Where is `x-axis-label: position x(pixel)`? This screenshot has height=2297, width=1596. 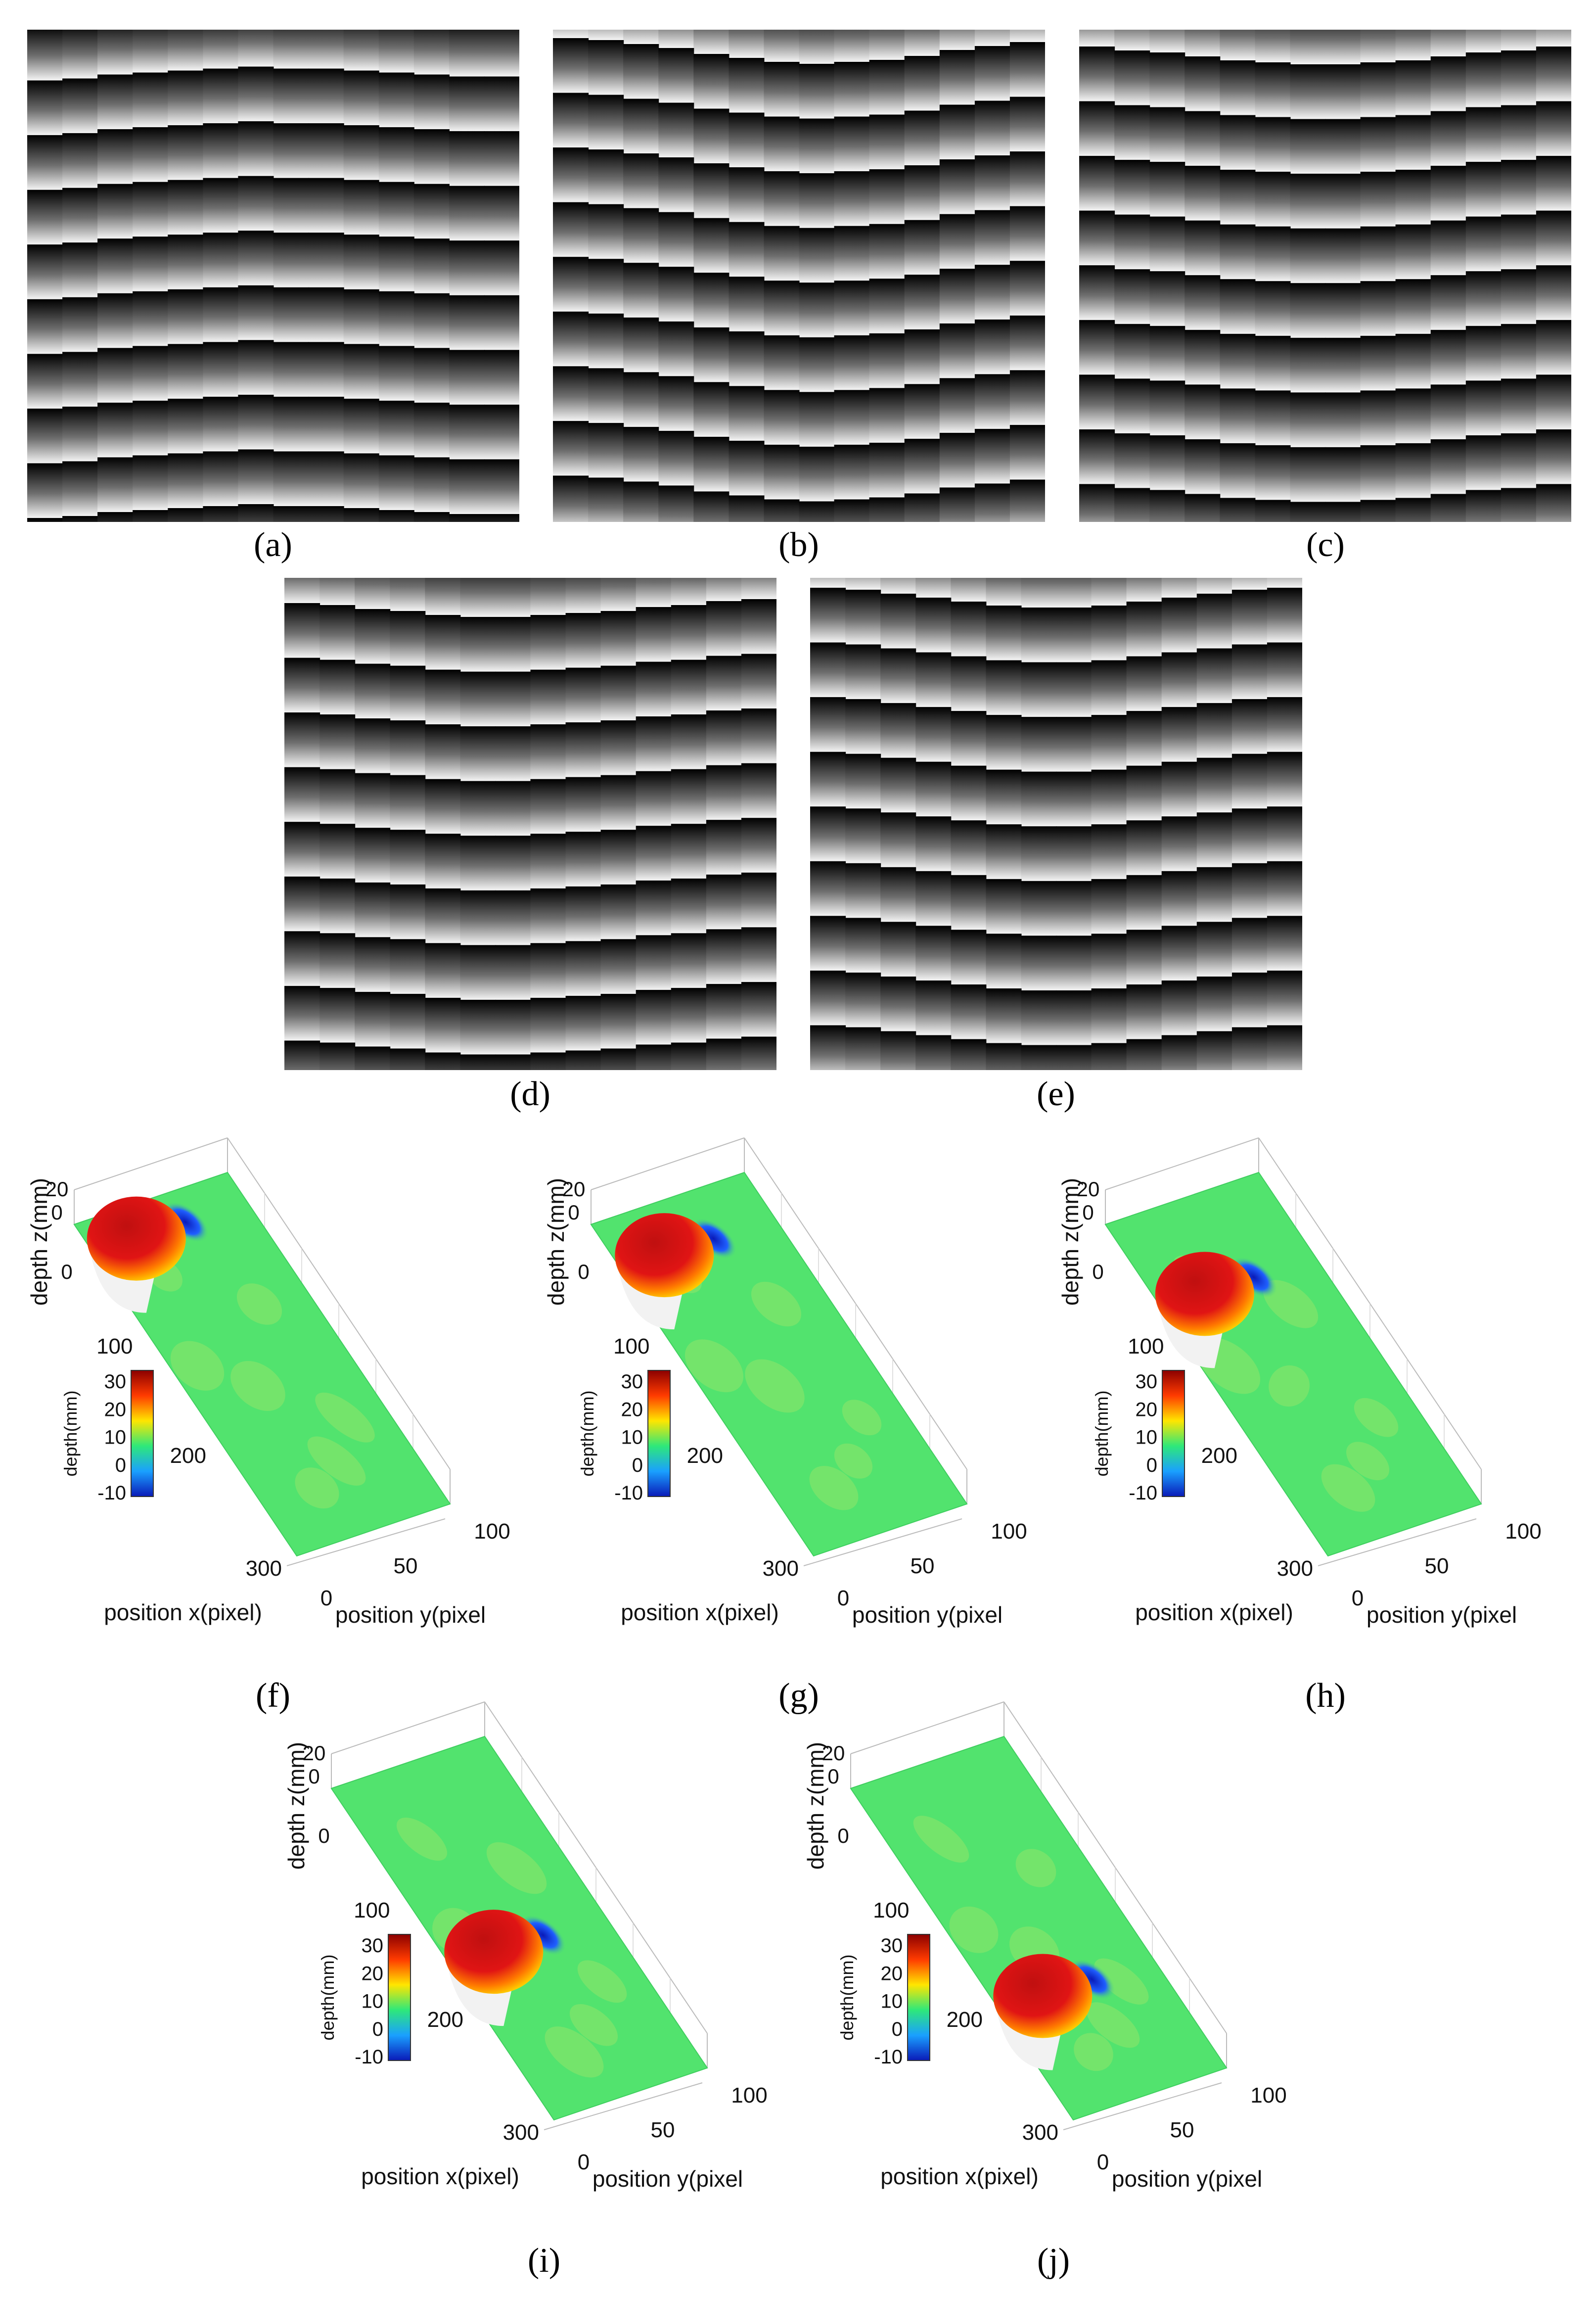 x-axis-label: position x(pixel) is located at coordinates (1214, 1612).